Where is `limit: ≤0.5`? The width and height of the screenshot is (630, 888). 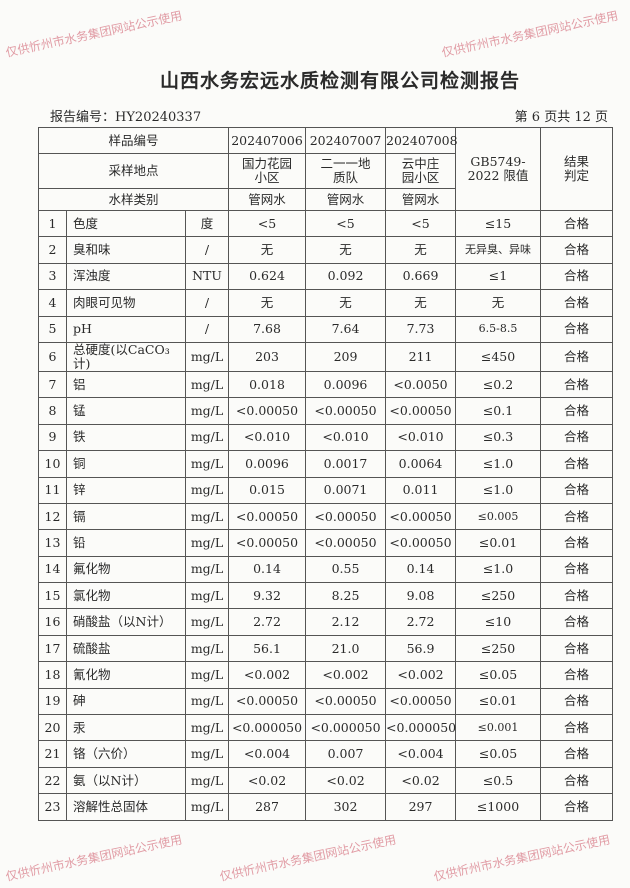
limit: ≤0.5 is located at coordinates (498, 780).